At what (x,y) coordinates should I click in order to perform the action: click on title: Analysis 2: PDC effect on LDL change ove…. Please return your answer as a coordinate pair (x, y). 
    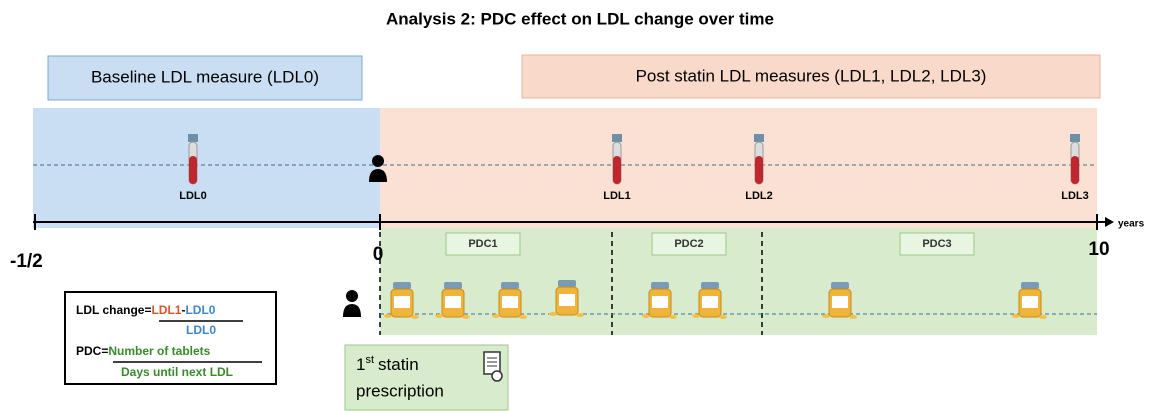
    Looking at the image, I should click on (580, 18).